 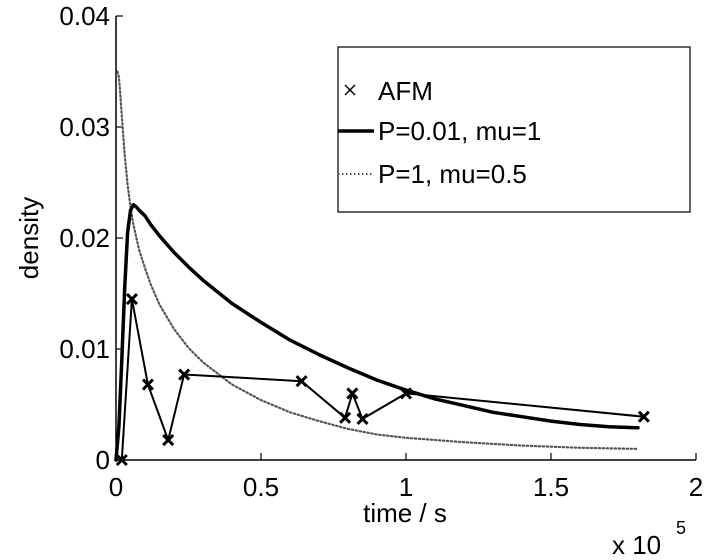 What do you see at coordinates (405, 91) in the screenshot?
I see `legend-label-afm: AFM` at bounding box center [405, 91].